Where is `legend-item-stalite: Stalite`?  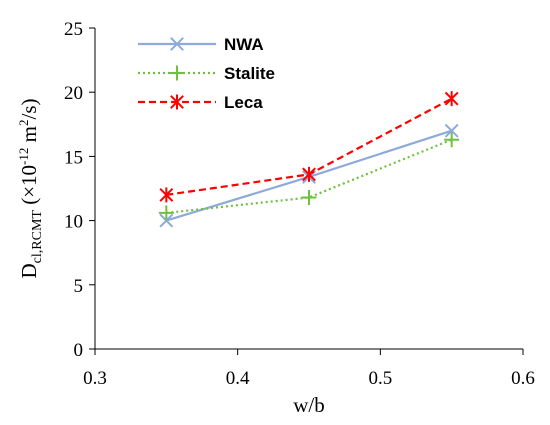
legend-item-stalite: Stalite is located at coordinates (206, 73).